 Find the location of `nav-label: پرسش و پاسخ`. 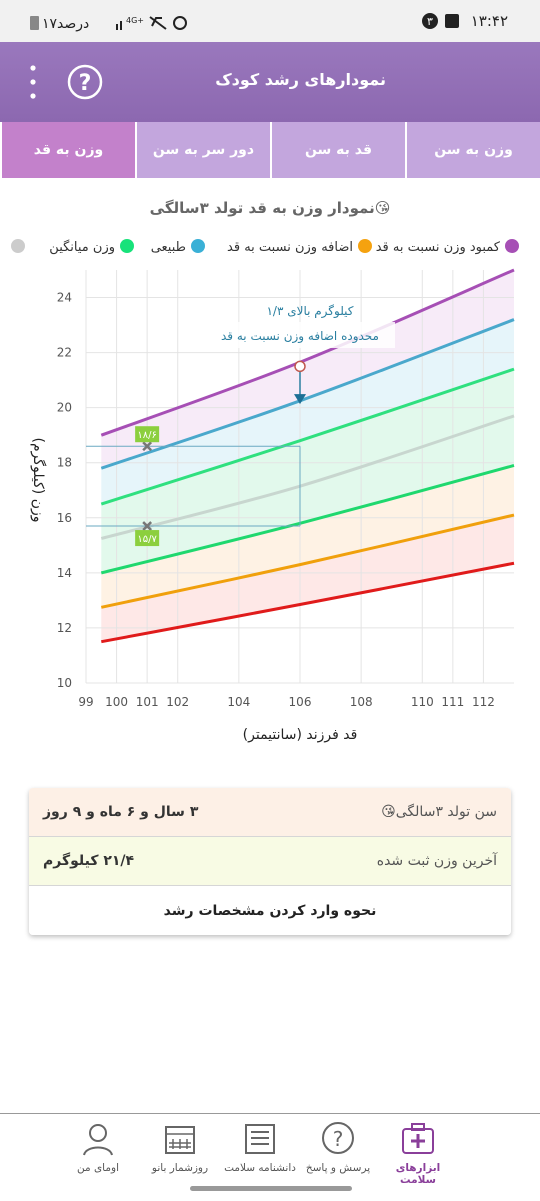

nav-label: پرسش و پاسخ is located at coordinates (338, 1168).